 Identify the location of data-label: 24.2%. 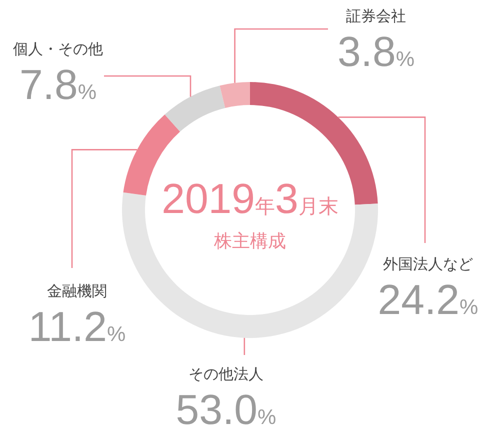
(428, 299).